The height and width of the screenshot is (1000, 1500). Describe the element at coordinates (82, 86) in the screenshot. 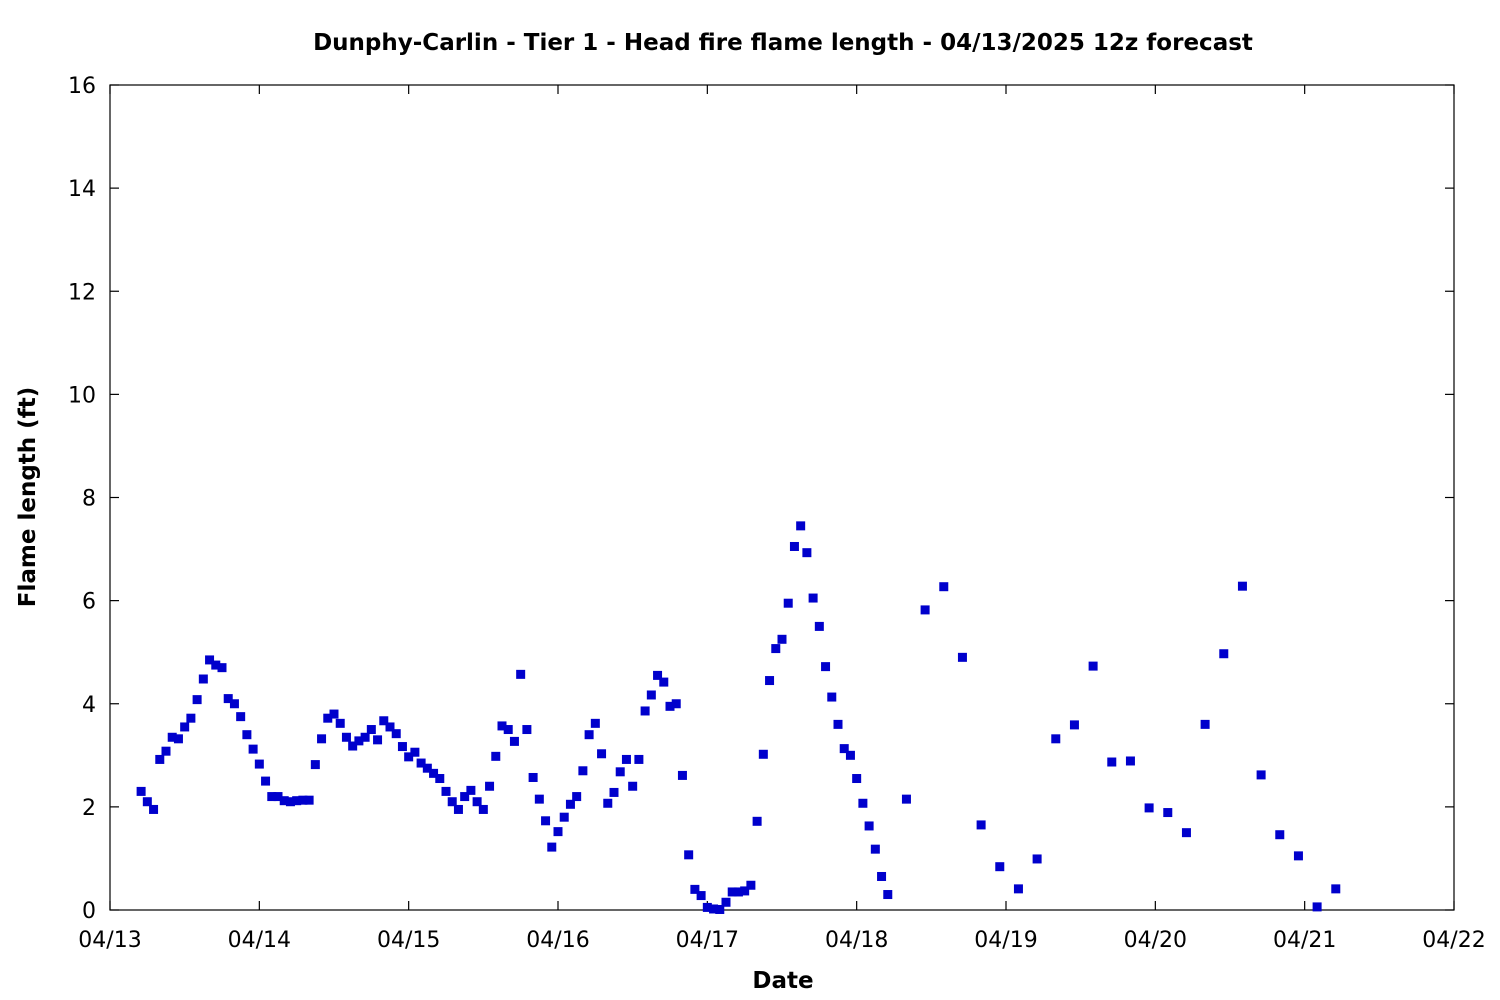

I see `y-tick-label: 16` at that location.